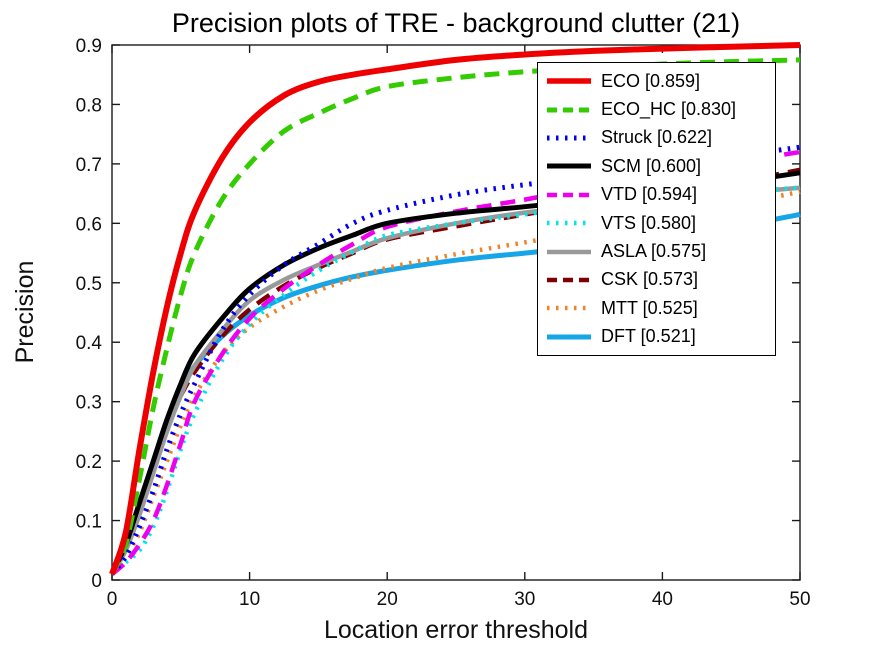 The height and width of the screenshot is (656, 875). I want to click on legend-label: Struck [0.622], so click(657, 137).